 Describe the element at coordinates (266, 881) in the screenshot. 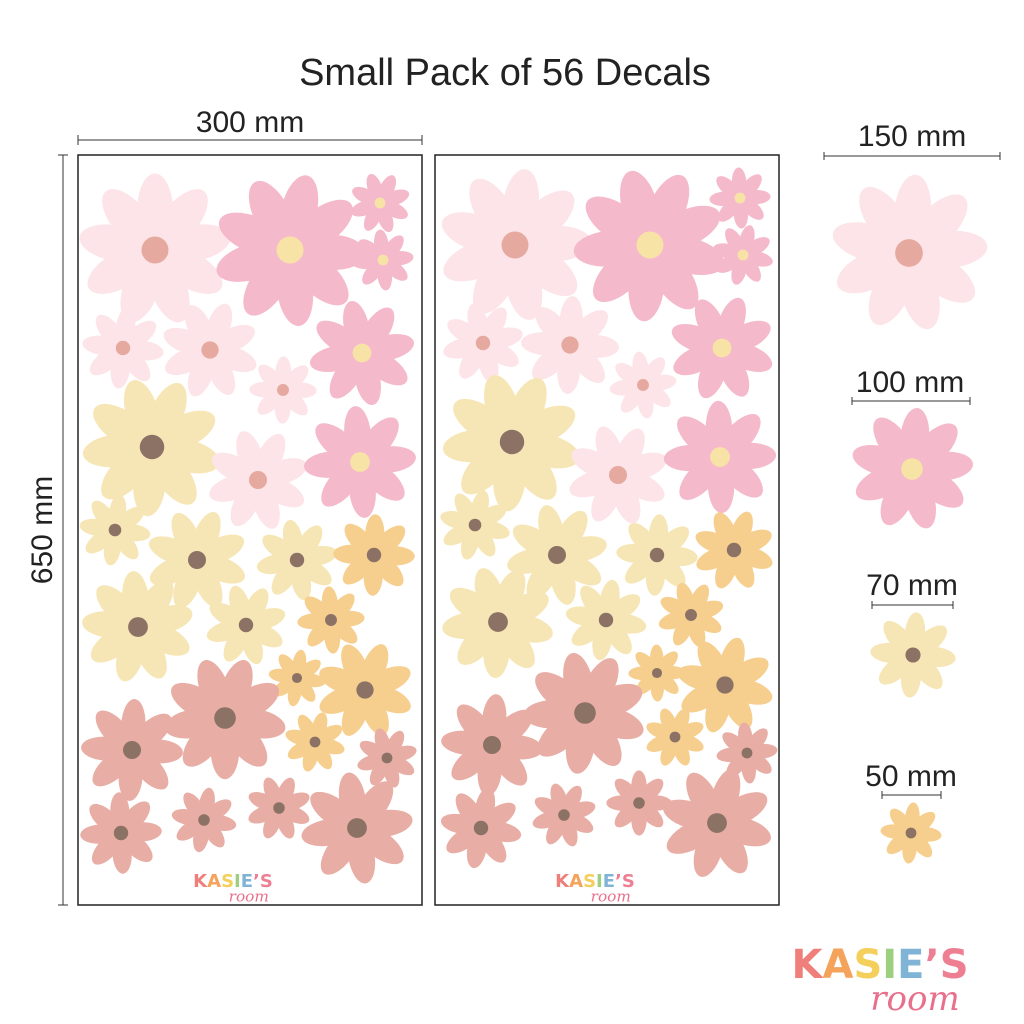

I see `brand-letter: S` at that location.